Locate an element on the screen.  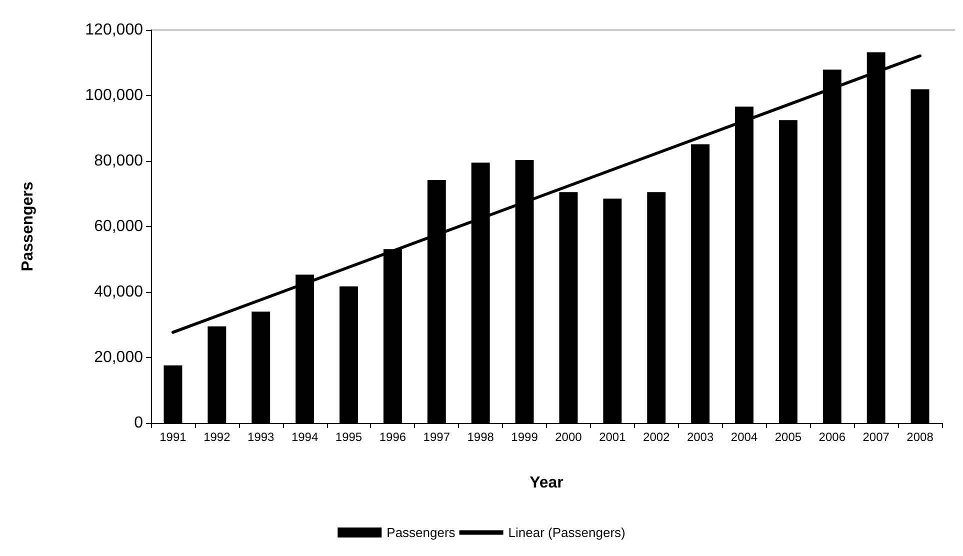
x-tick-label: 1996 is located at coordinates (392, 437).